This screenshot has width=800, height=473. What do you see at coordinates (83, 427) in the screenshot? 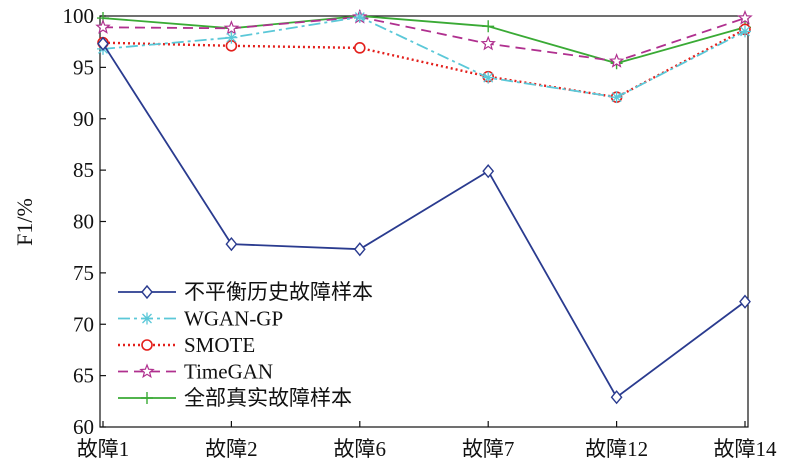
I see `y-tick-label: 60` at bounding box center [83, 427].